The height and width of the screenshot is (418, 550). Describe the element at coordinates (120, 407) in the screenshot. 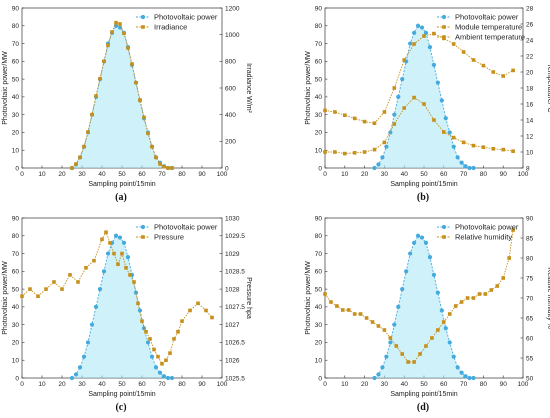

I see `panel-label: (c)` at that location.